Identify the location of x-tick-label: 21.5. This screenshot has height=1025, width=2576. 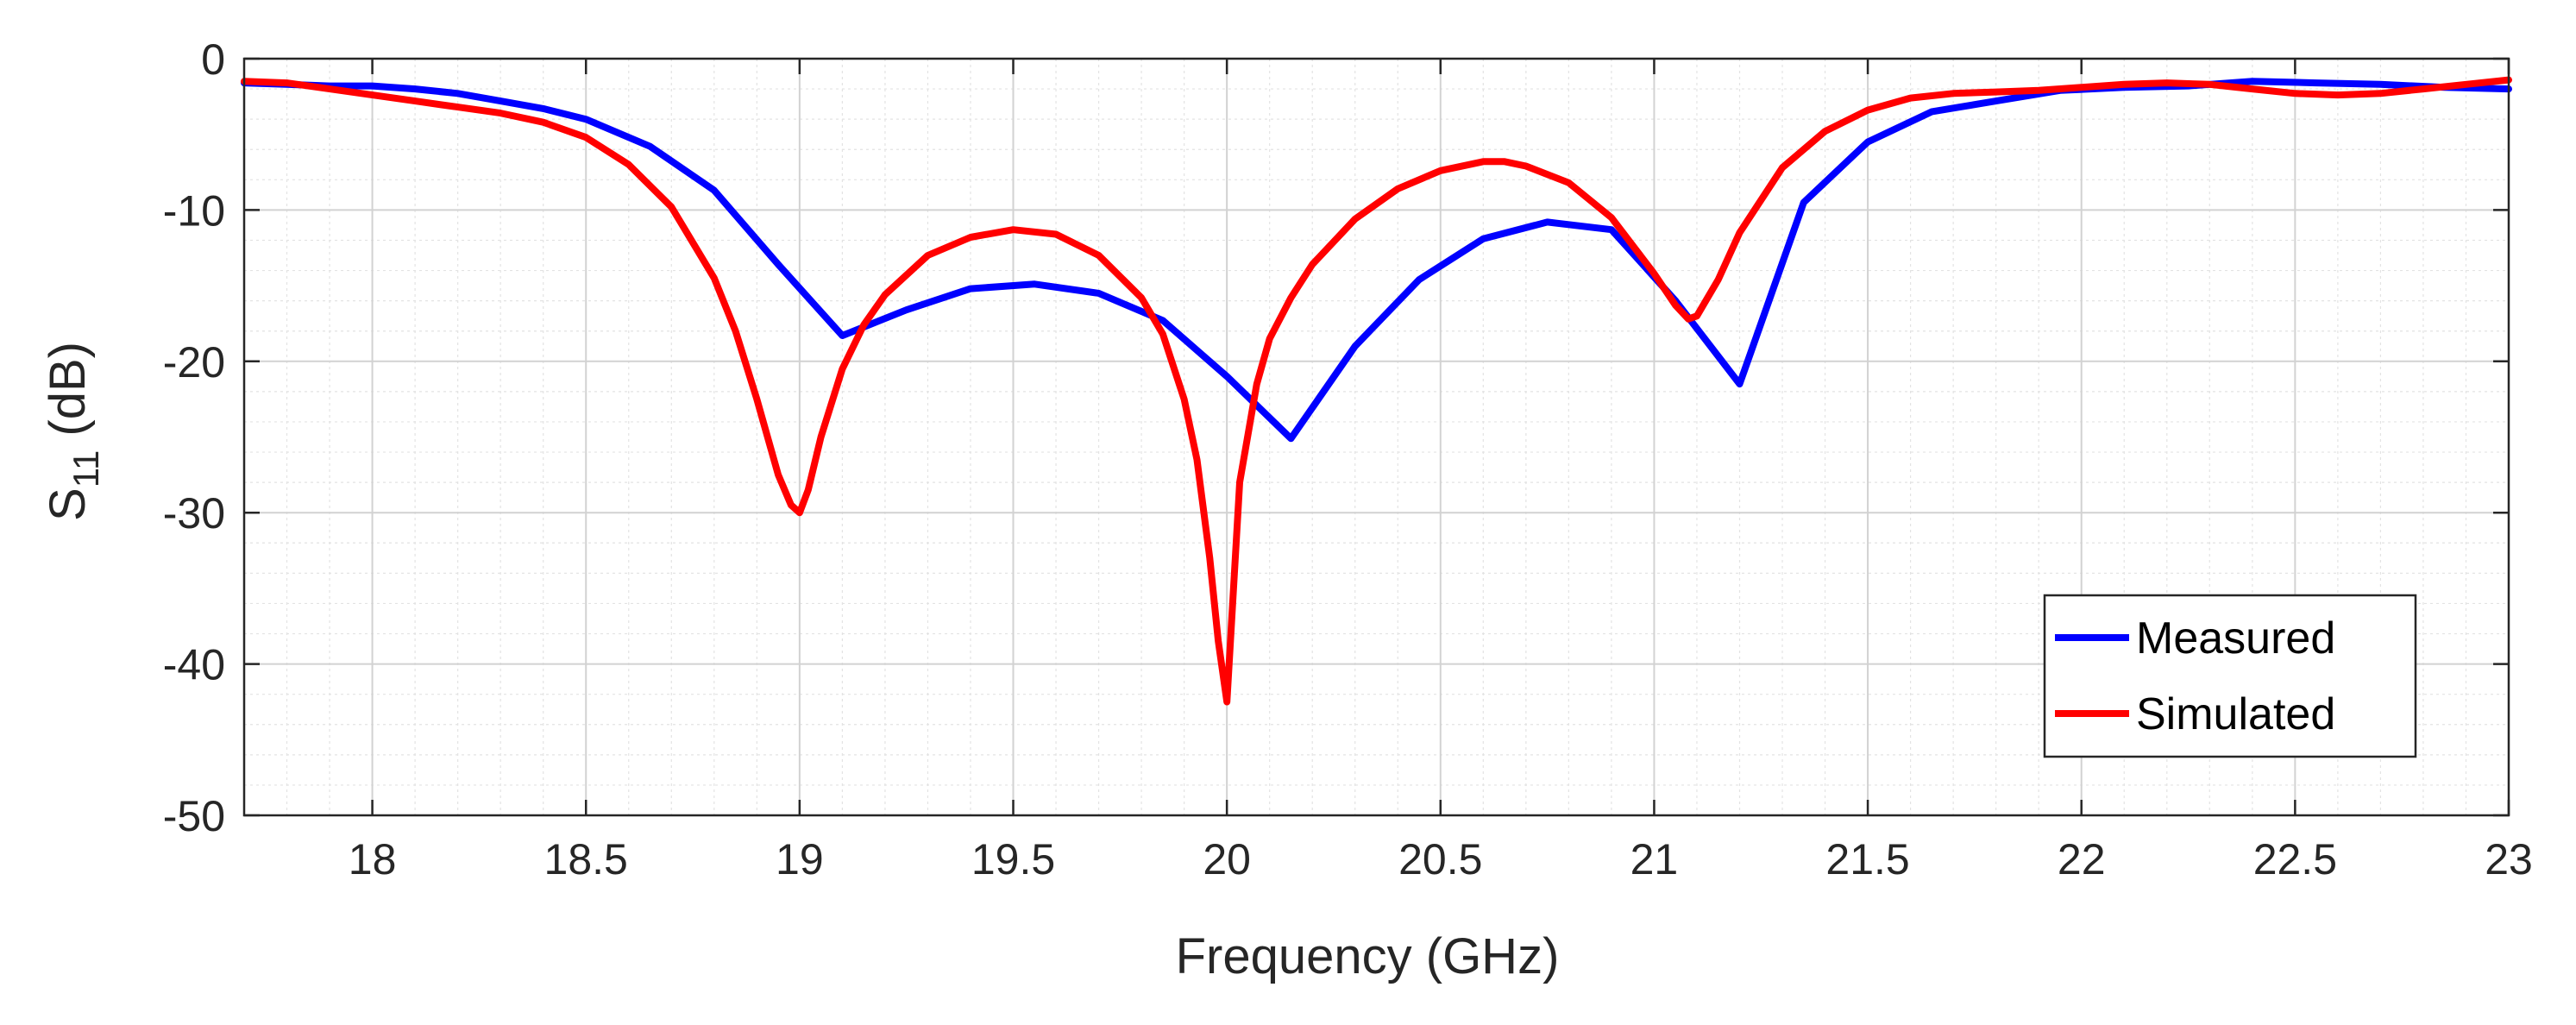
(1867, 859).